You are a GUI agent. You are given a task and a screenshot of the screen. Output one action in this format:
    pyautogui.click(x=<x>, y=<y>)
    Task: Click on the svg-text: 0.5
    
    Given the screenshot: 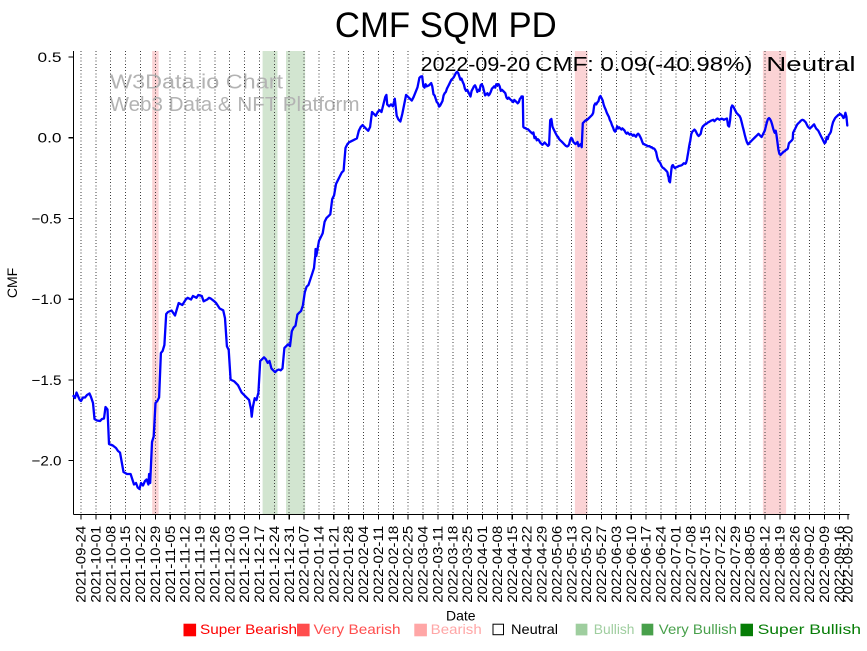 What is the action you would take?
    pyautogui.click(x=50, y=57)
    